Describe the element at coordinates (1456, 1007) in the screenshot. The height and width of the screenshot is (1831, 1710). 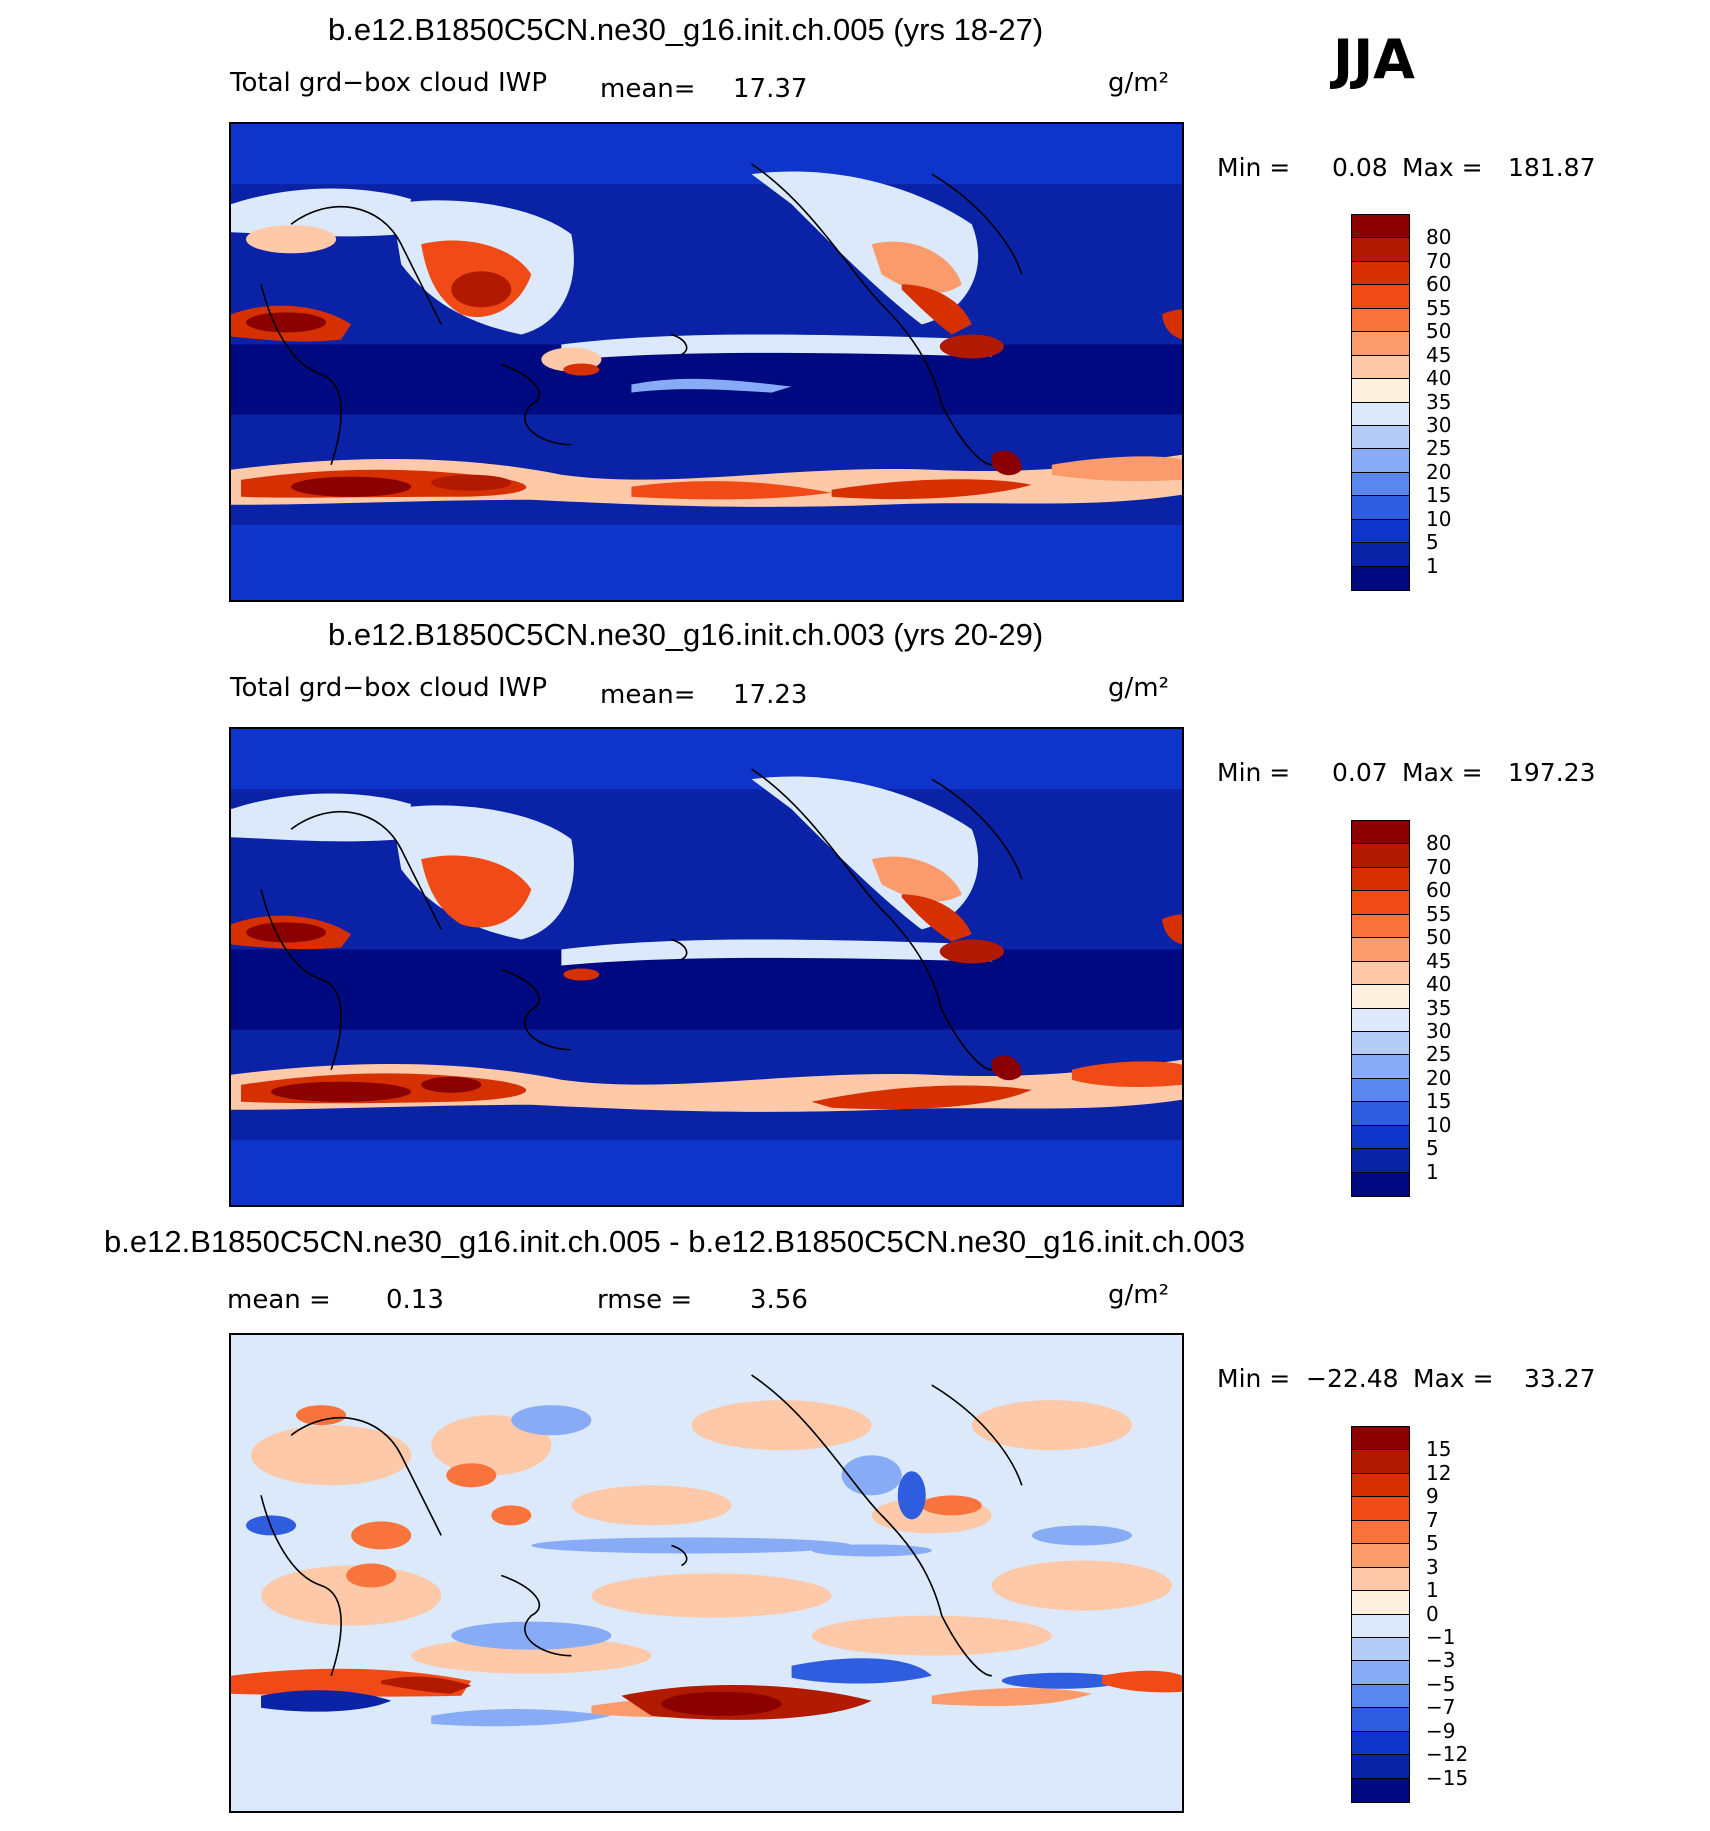
I see `panel-2-colorbar-ticks: 80 70 60 55 50 45 40 35 30 25 20 15 10 5 1` at that location.